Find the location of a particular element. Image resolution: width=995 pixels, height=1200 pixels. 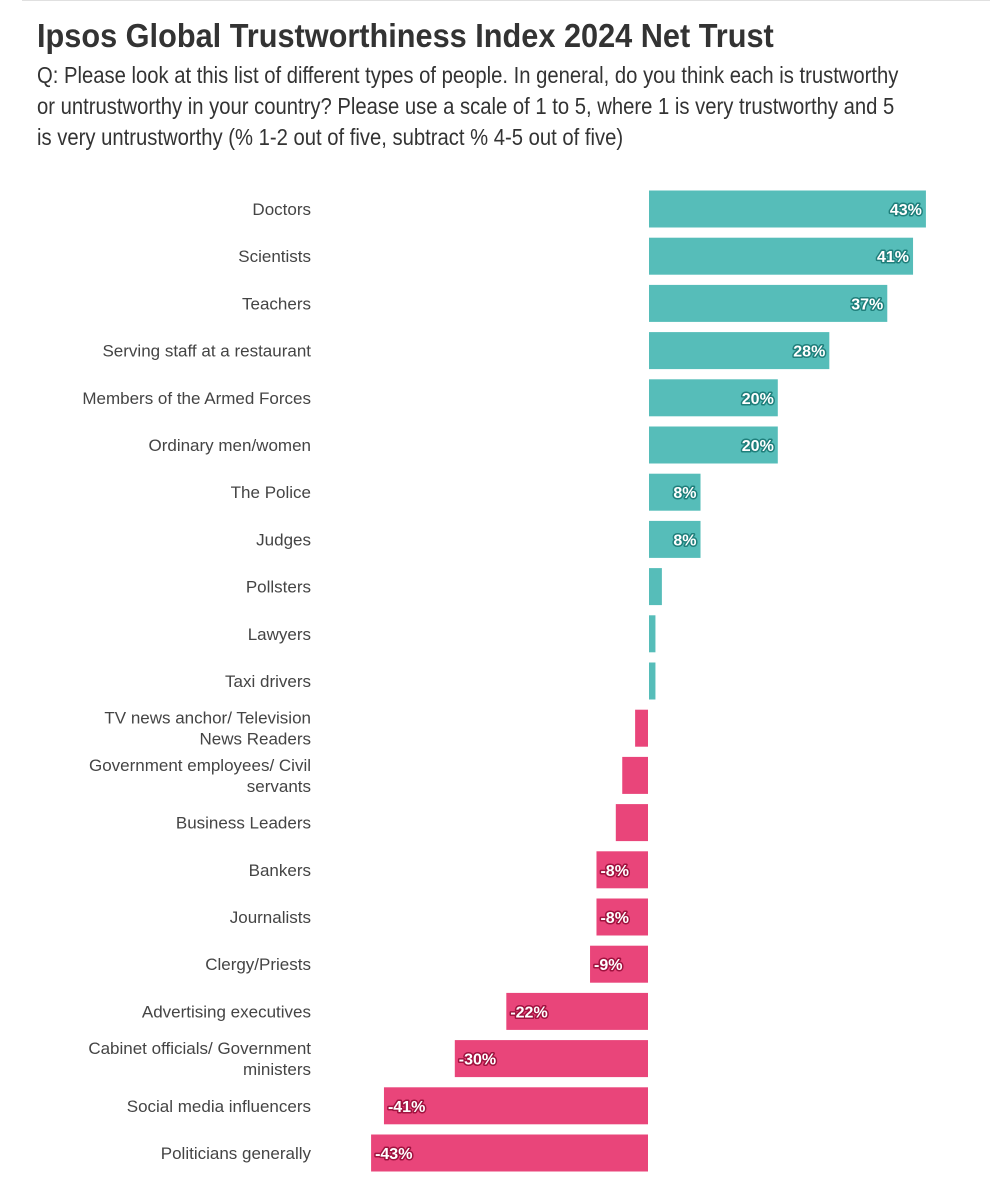

category-label-13: Business Leaders is located at coordinates (243, 823).